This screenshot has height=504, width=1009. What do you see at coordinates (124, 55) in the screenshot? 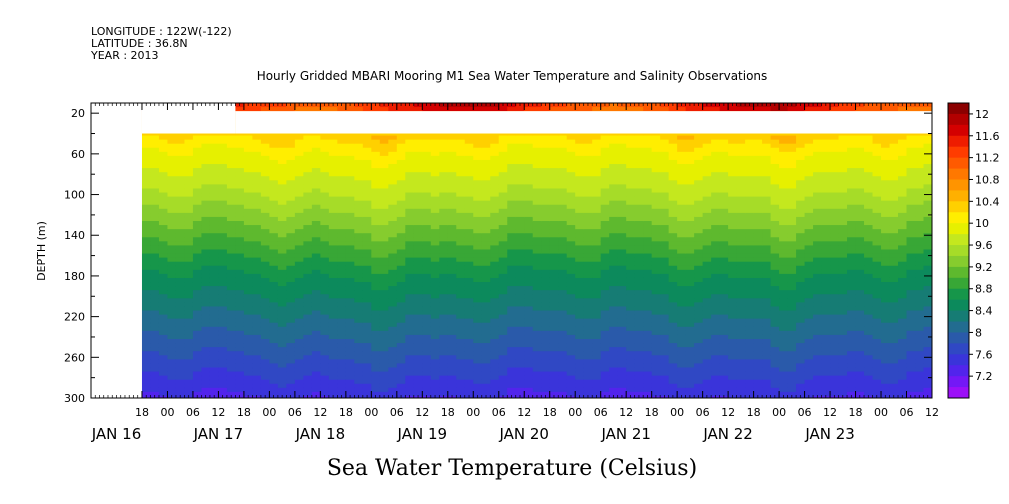
I see `year-label: YEAR : 2013` at bounding box center [124, 55].